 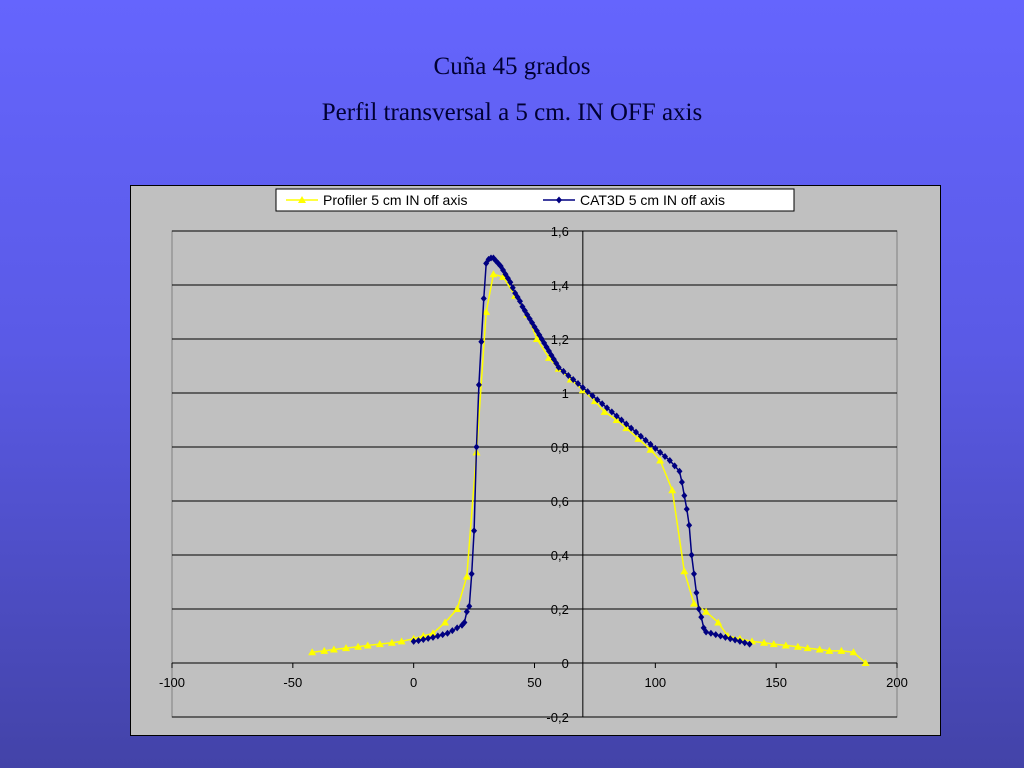 What do you see at coordinates (560, 555) in the screenshot?
I see `y-tick-label: 0,4` at bounding box center [560, 555].